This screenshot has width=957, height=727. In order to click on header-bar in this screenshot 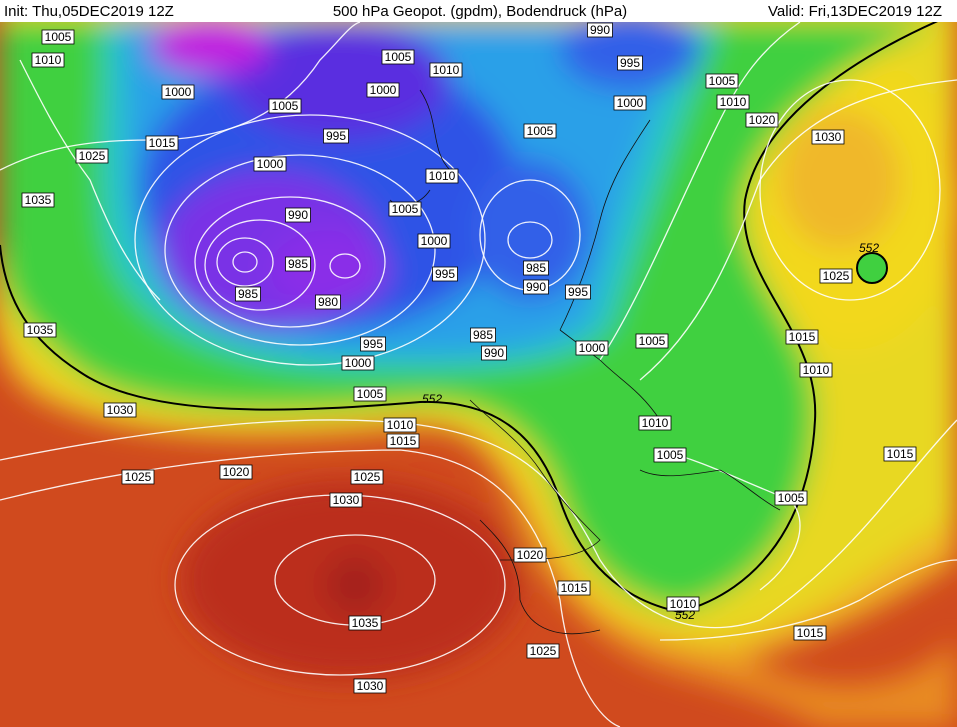, I will do `click(478, 11)`.